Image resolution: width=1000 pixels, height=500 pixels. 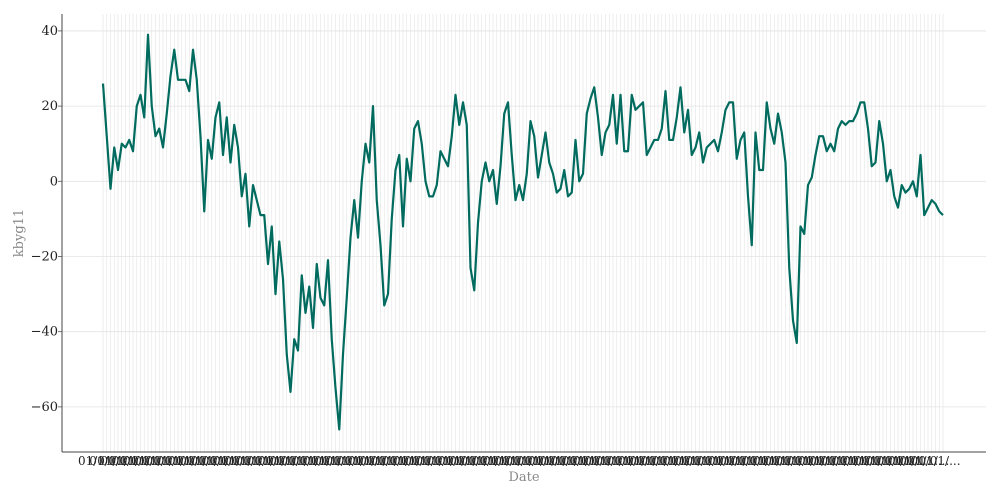 What do you see at coordinates (44, 219) in the screenshot?
I see `y-tick-labels: 40 20 0 −20 −40 −60` at bounding box center [44, 219].